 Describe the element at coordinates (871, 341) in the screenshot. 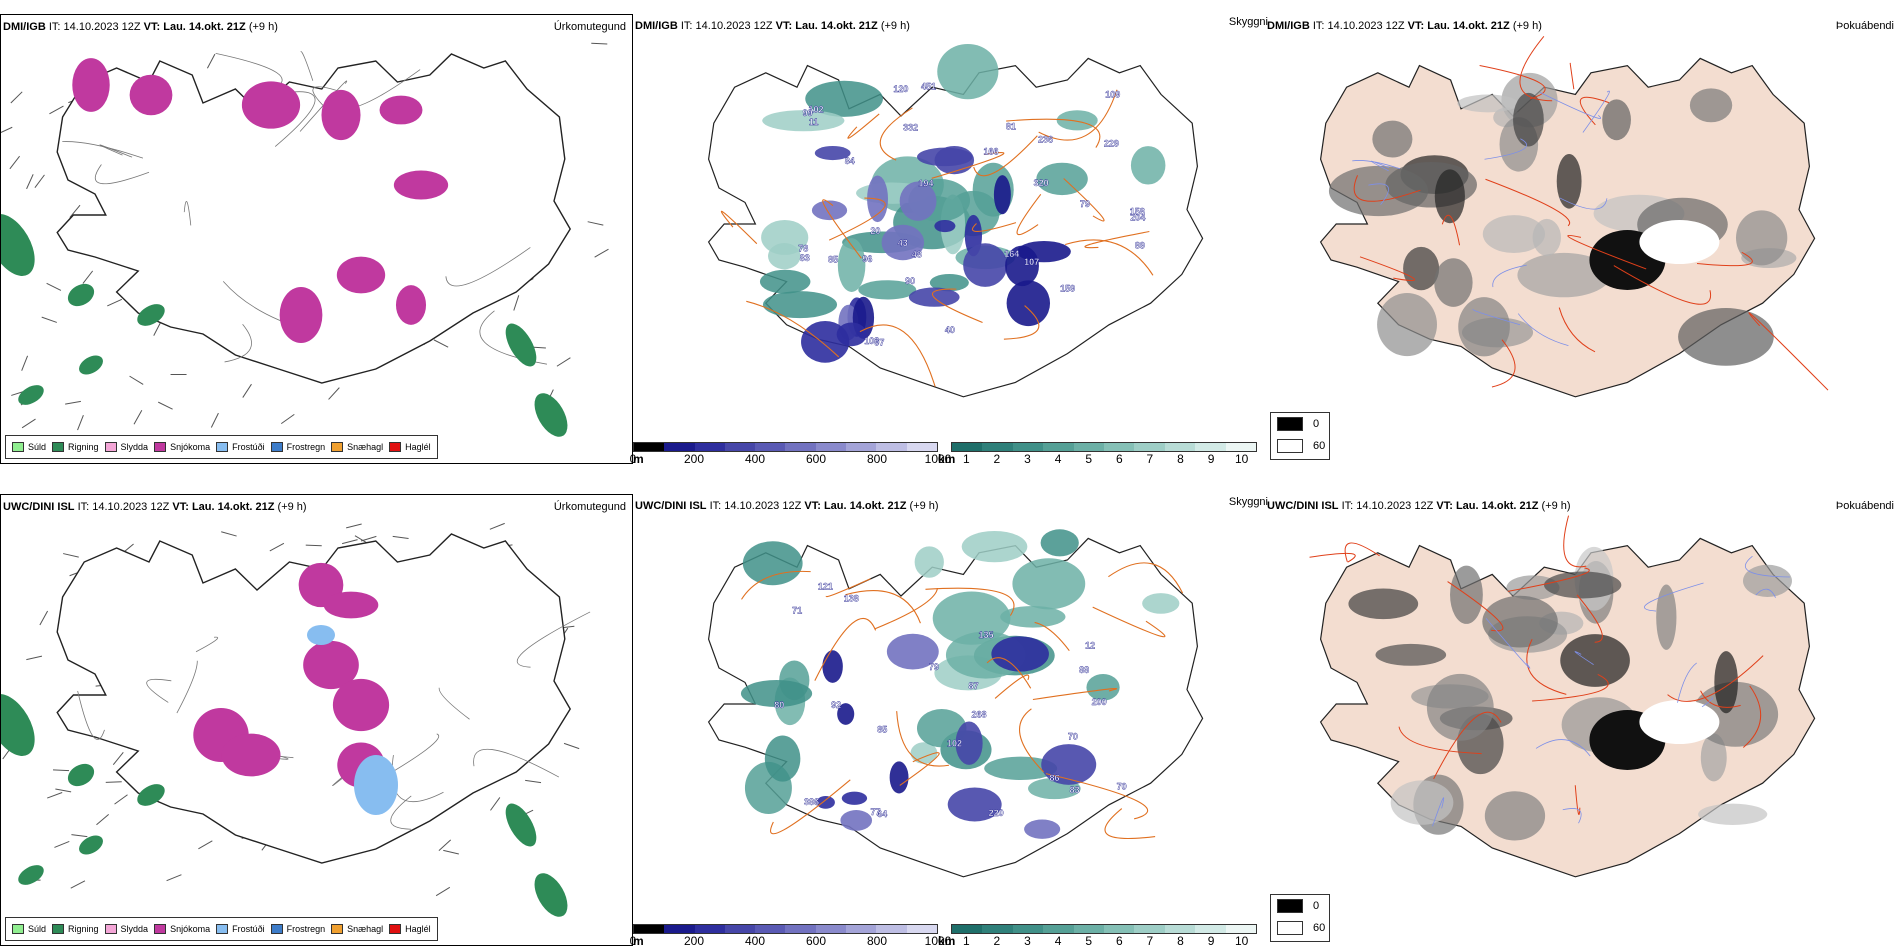

I see `visibility-value-label: 103` at that location.